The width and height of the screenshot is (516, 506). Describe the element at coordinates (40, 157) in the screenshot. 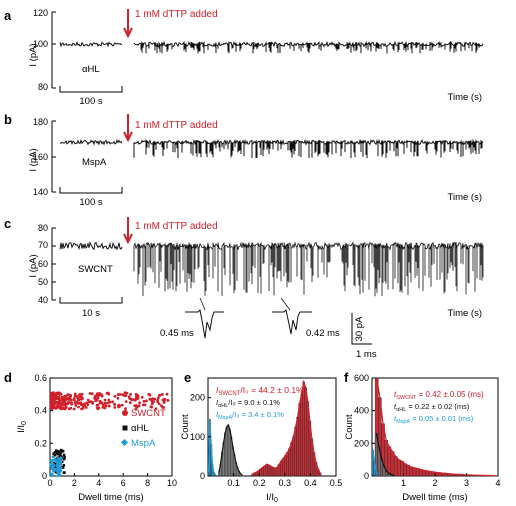

I see `ytick-b-160: 160` at that location.